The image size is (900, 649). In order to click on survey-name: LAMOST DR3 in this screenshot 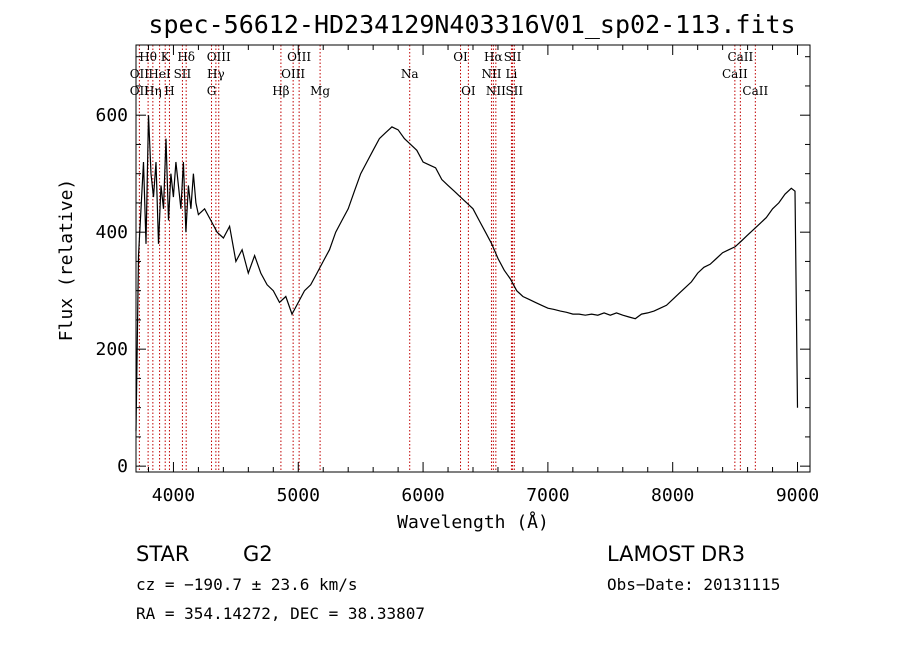, I will do `click(676, 554)`.